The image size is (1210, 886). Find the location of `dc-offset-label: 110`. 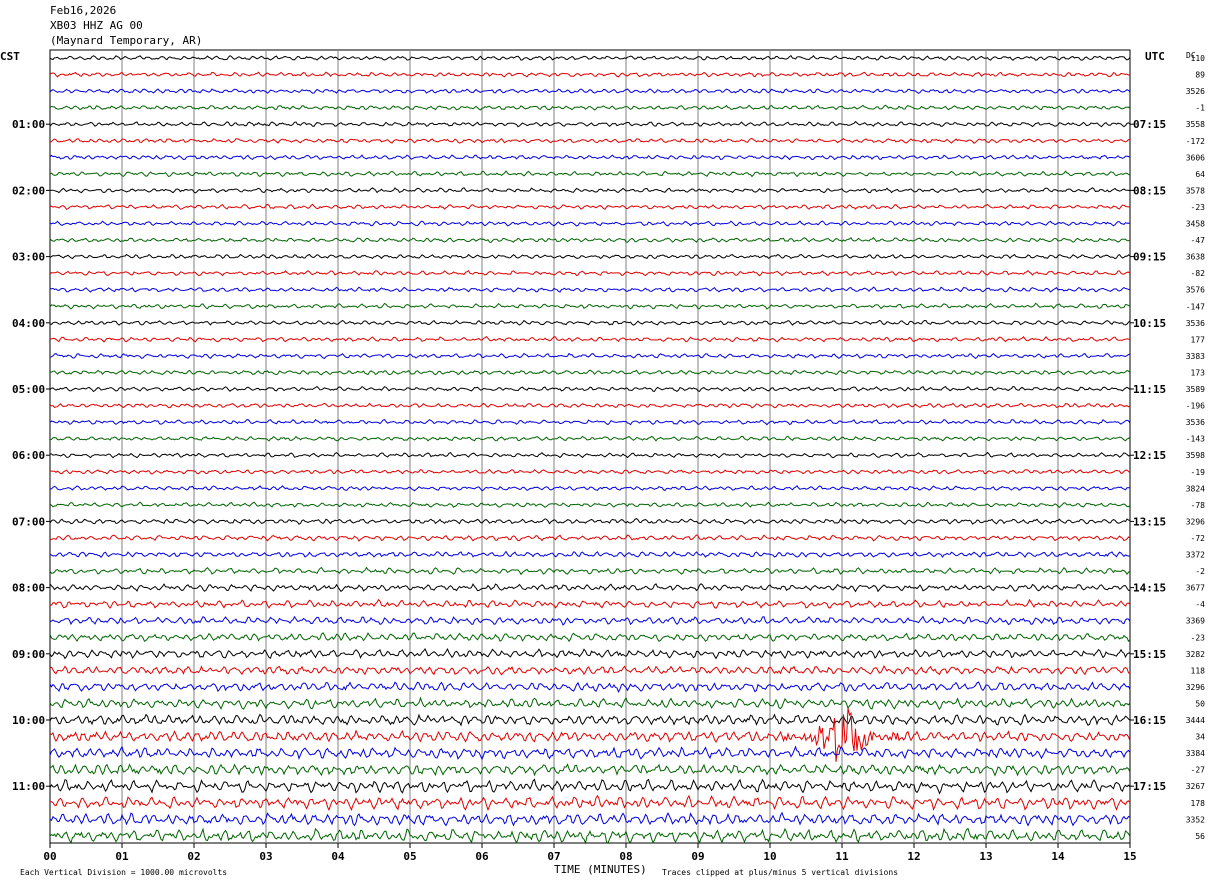

dc-offset-label: 110 is located at coordinates (1198, 58).